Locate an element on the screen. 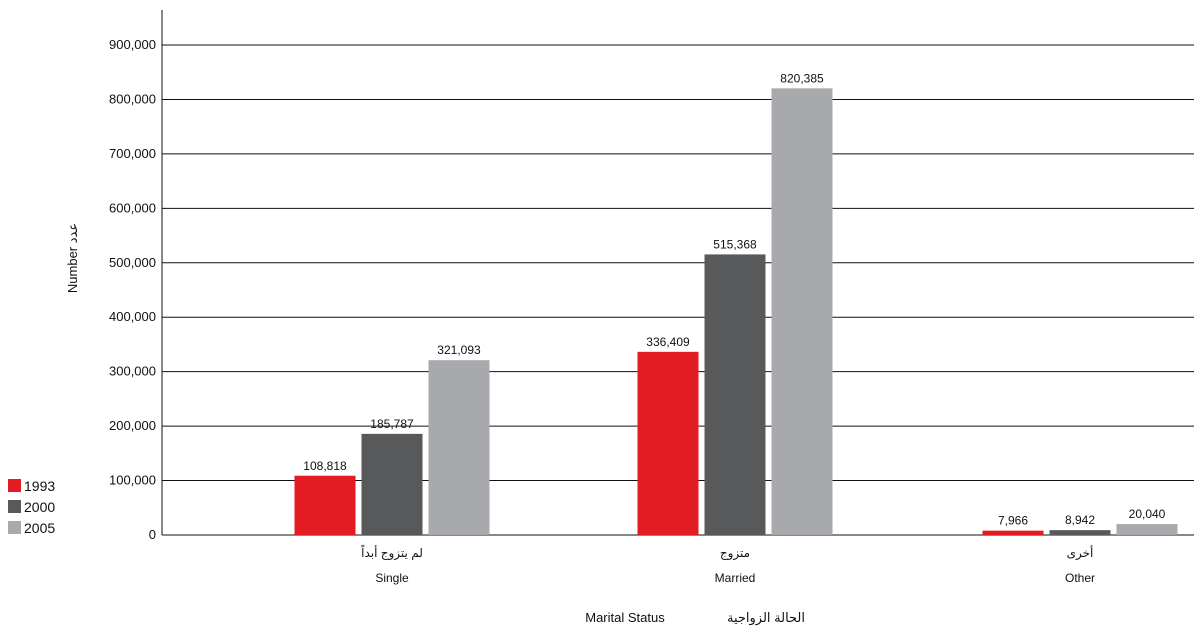 The image size is (1194, 628). y-tick-label: 900,000 is located at coordinates (132, 44).